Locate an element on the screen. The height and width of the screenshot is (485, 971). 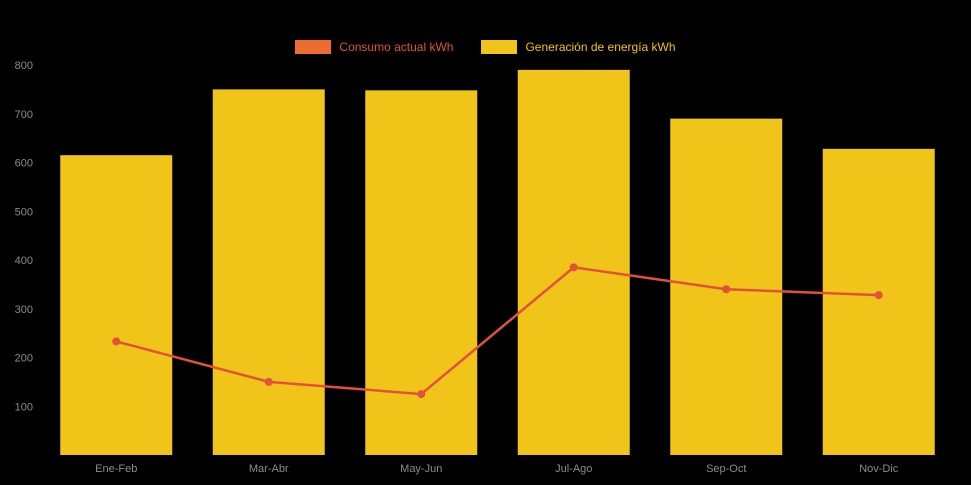
y-tick-label: 500 is located at coordinates (24, 212).